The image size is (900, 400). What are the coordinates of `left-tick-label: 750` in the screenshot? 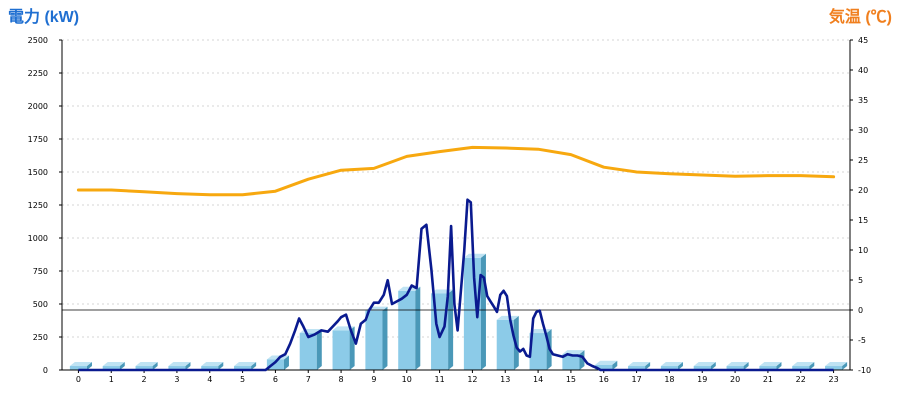 It's located at (40, 271).